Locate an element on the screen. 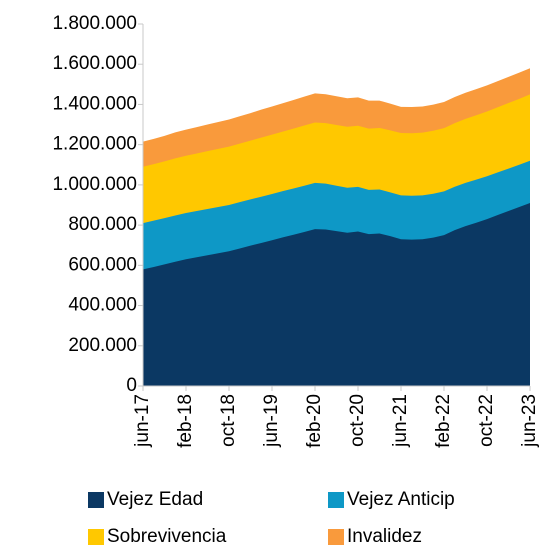  x-tick-label: feb-20 is located at coordinates (314, 421).